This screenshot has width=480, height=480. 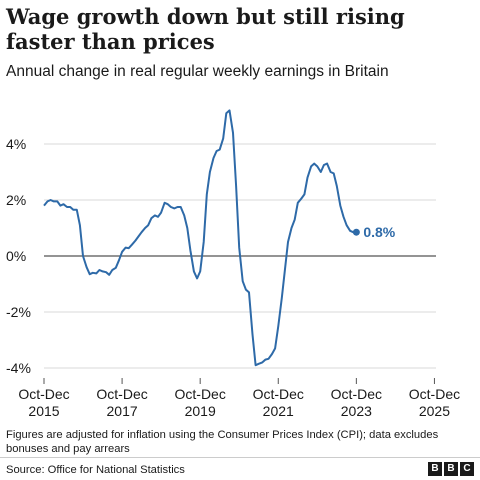 I want to click on x-tick-label: 2023, so click(x=356, y=411).